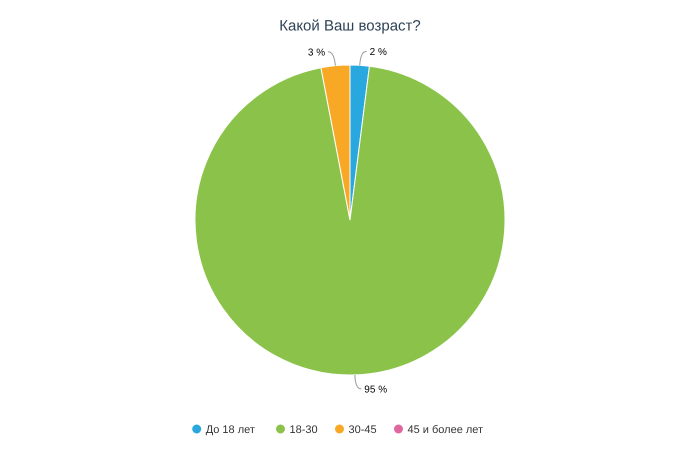 The width and height of the screenshot is (700, 459). What do you see at coordinates (362, 430) in the screenshot?
I see `legend-label: 30-45` at bounding box center [362, 430].